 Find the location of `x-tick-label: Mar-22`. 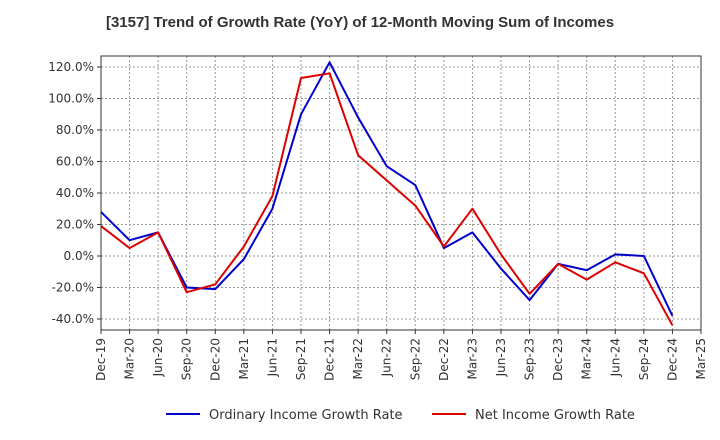

x-tick-label: Mar-22 is located at coordinates (358, 358).